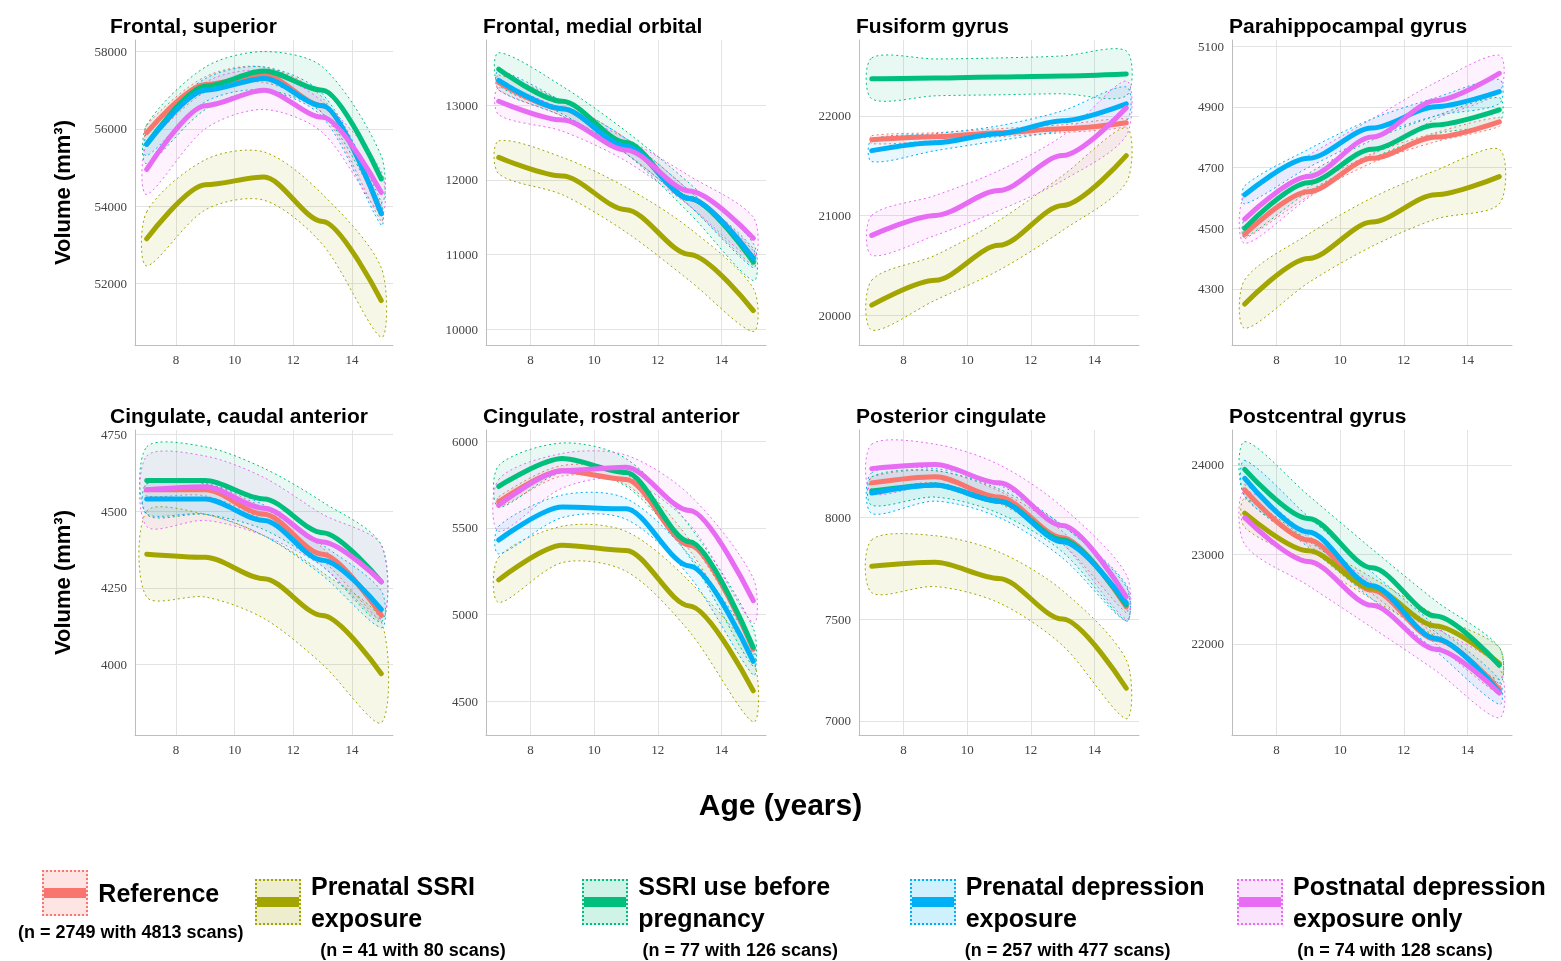 The image size is (1561, 961). What do you see at coordinates (834, 315) in the screenshot?
I see `y-tick-label: 20000` at bounding box center [834, 315].